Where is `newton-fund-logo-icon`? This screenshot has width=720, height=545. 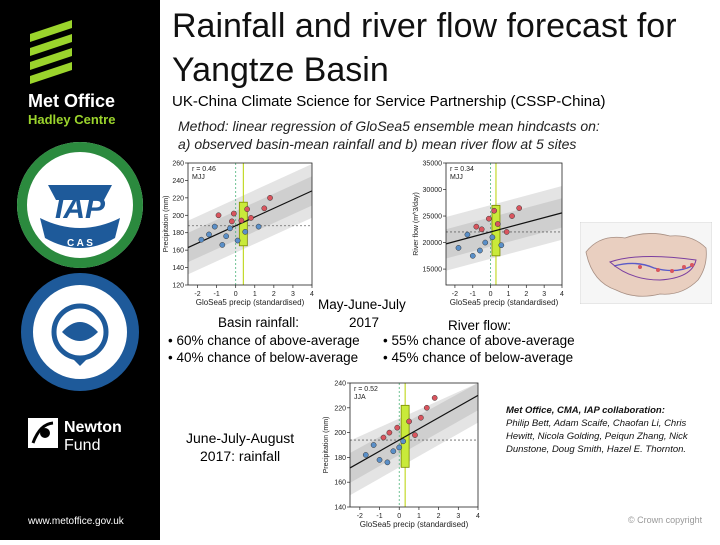
newton-fund-logo-icon is located at coordinates (43, 433).